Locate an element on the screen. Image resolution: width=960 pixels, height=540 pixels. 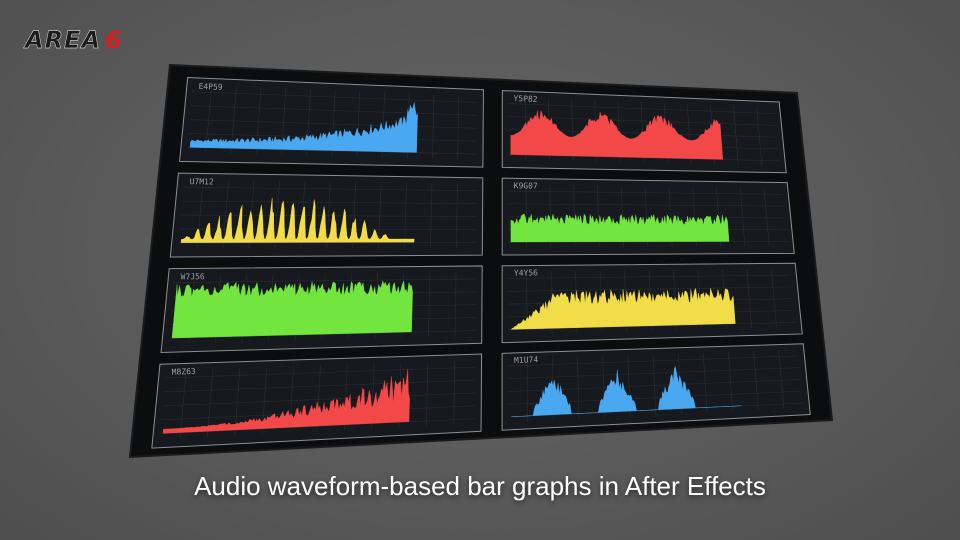
logo-text: AREA is located at coordinates (62, 40).